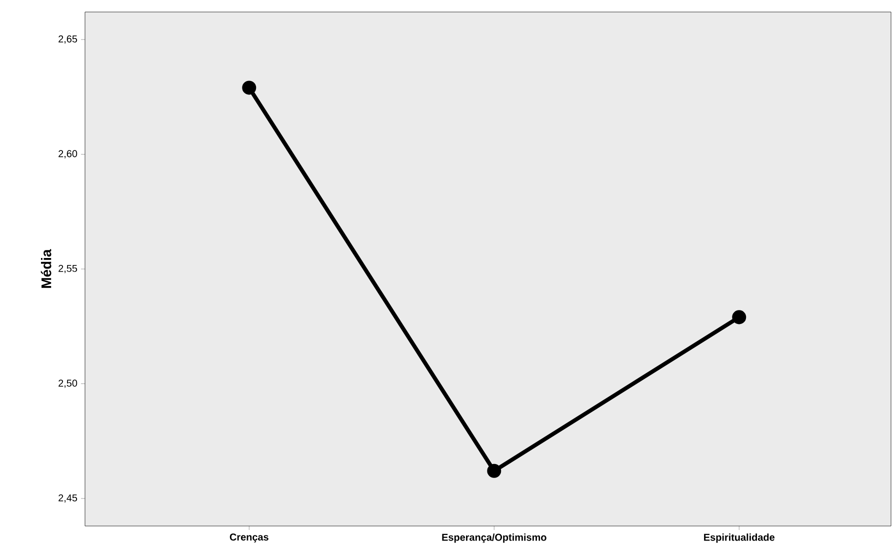 This screenshot has height=557, width=893. Describe the element at coordinates (68, 39) in the screenshot. I see `y-tick-label: 2,65` at that location.